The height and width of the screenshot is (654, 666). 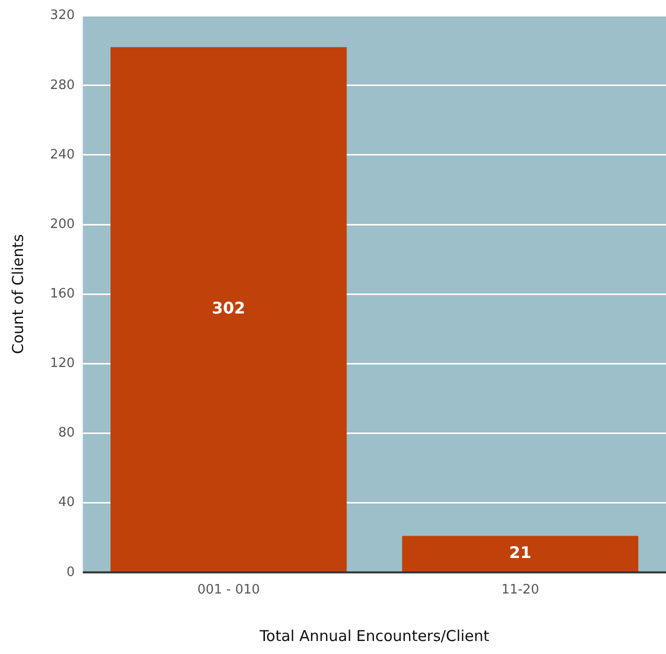 What do you see at coordinates (66, 502) in the screenshot?
I see `y-tick-label: 40` at bounding box center [66, 502].